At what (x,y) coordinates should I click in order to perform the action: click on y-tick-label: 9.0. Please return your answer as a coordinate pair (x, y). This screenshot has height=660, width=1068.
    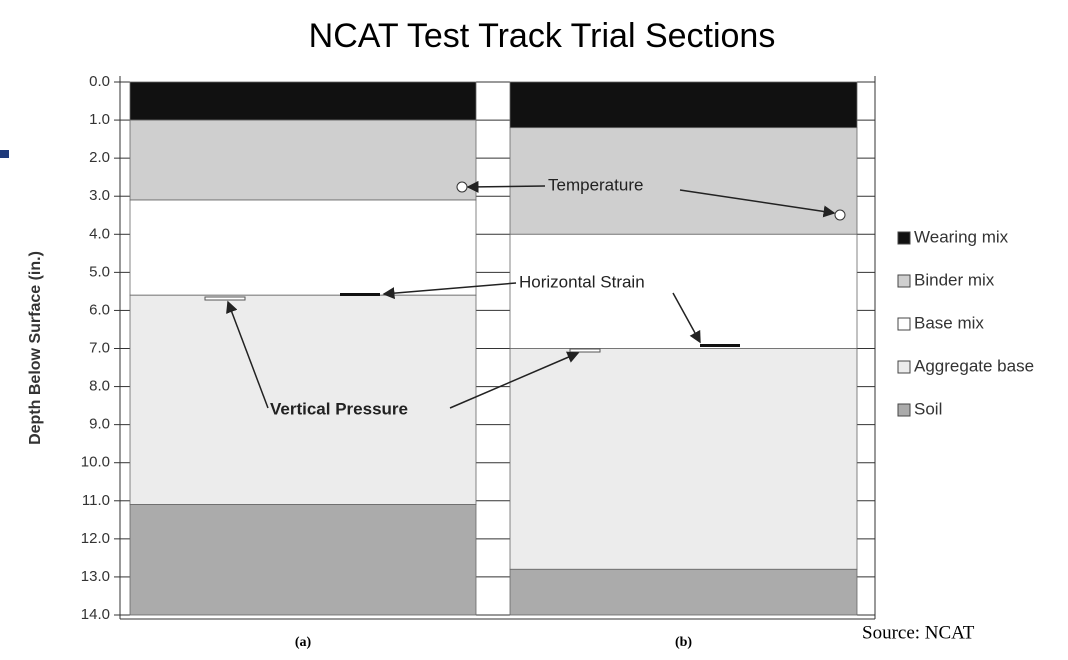
    Looking at the image, I should click on (99, 424).